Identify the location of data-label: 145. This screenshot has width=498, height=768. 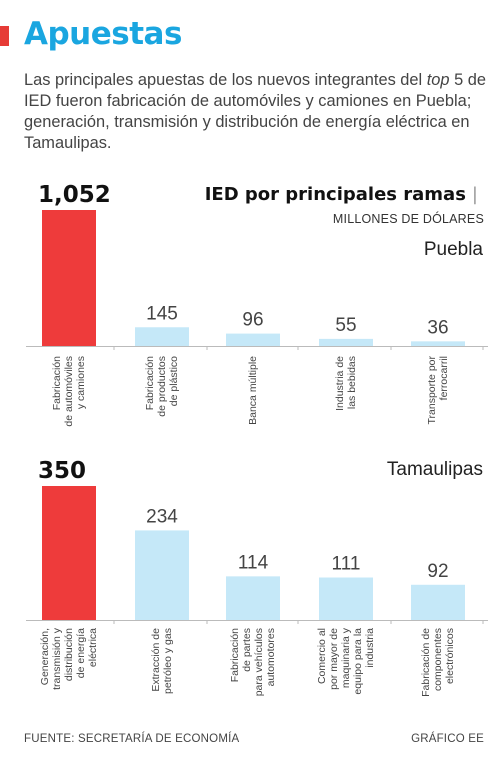
(162, 313).